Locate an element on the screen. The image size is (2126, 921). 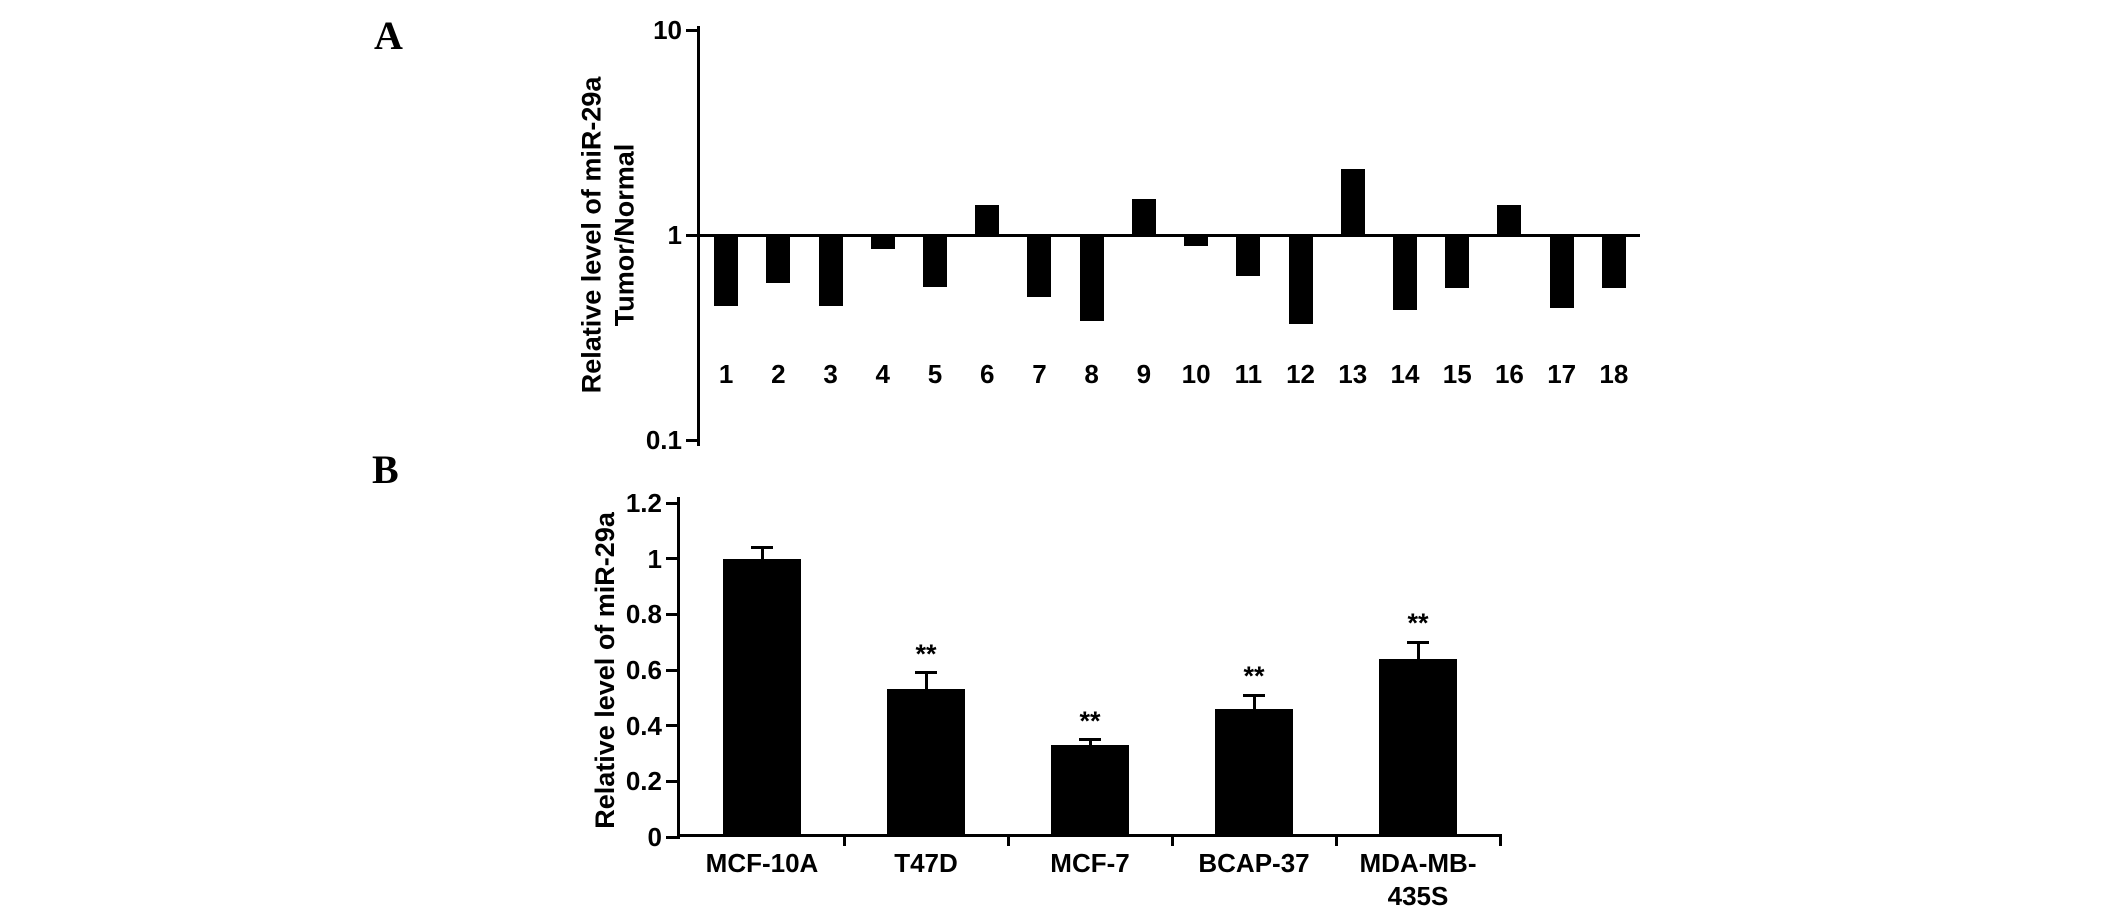
panel-b-y-tick-label: 1.2 is located at coordinates (643, 503).